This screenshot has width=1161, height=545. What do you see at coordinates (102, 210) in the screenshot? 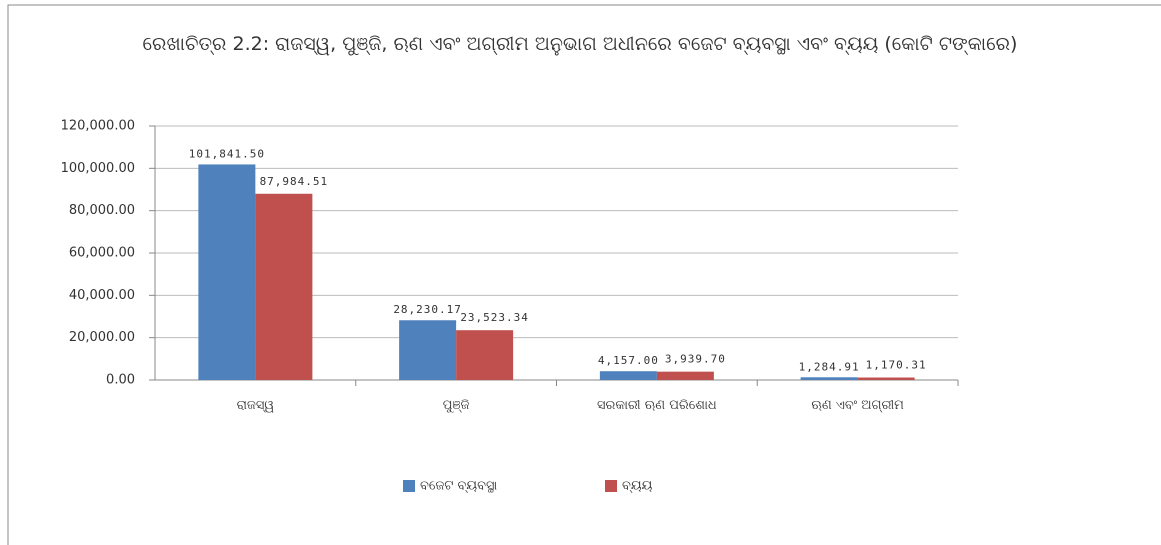
I see `y-tick-label: 80,000.00` at bounding box center [102, 210].